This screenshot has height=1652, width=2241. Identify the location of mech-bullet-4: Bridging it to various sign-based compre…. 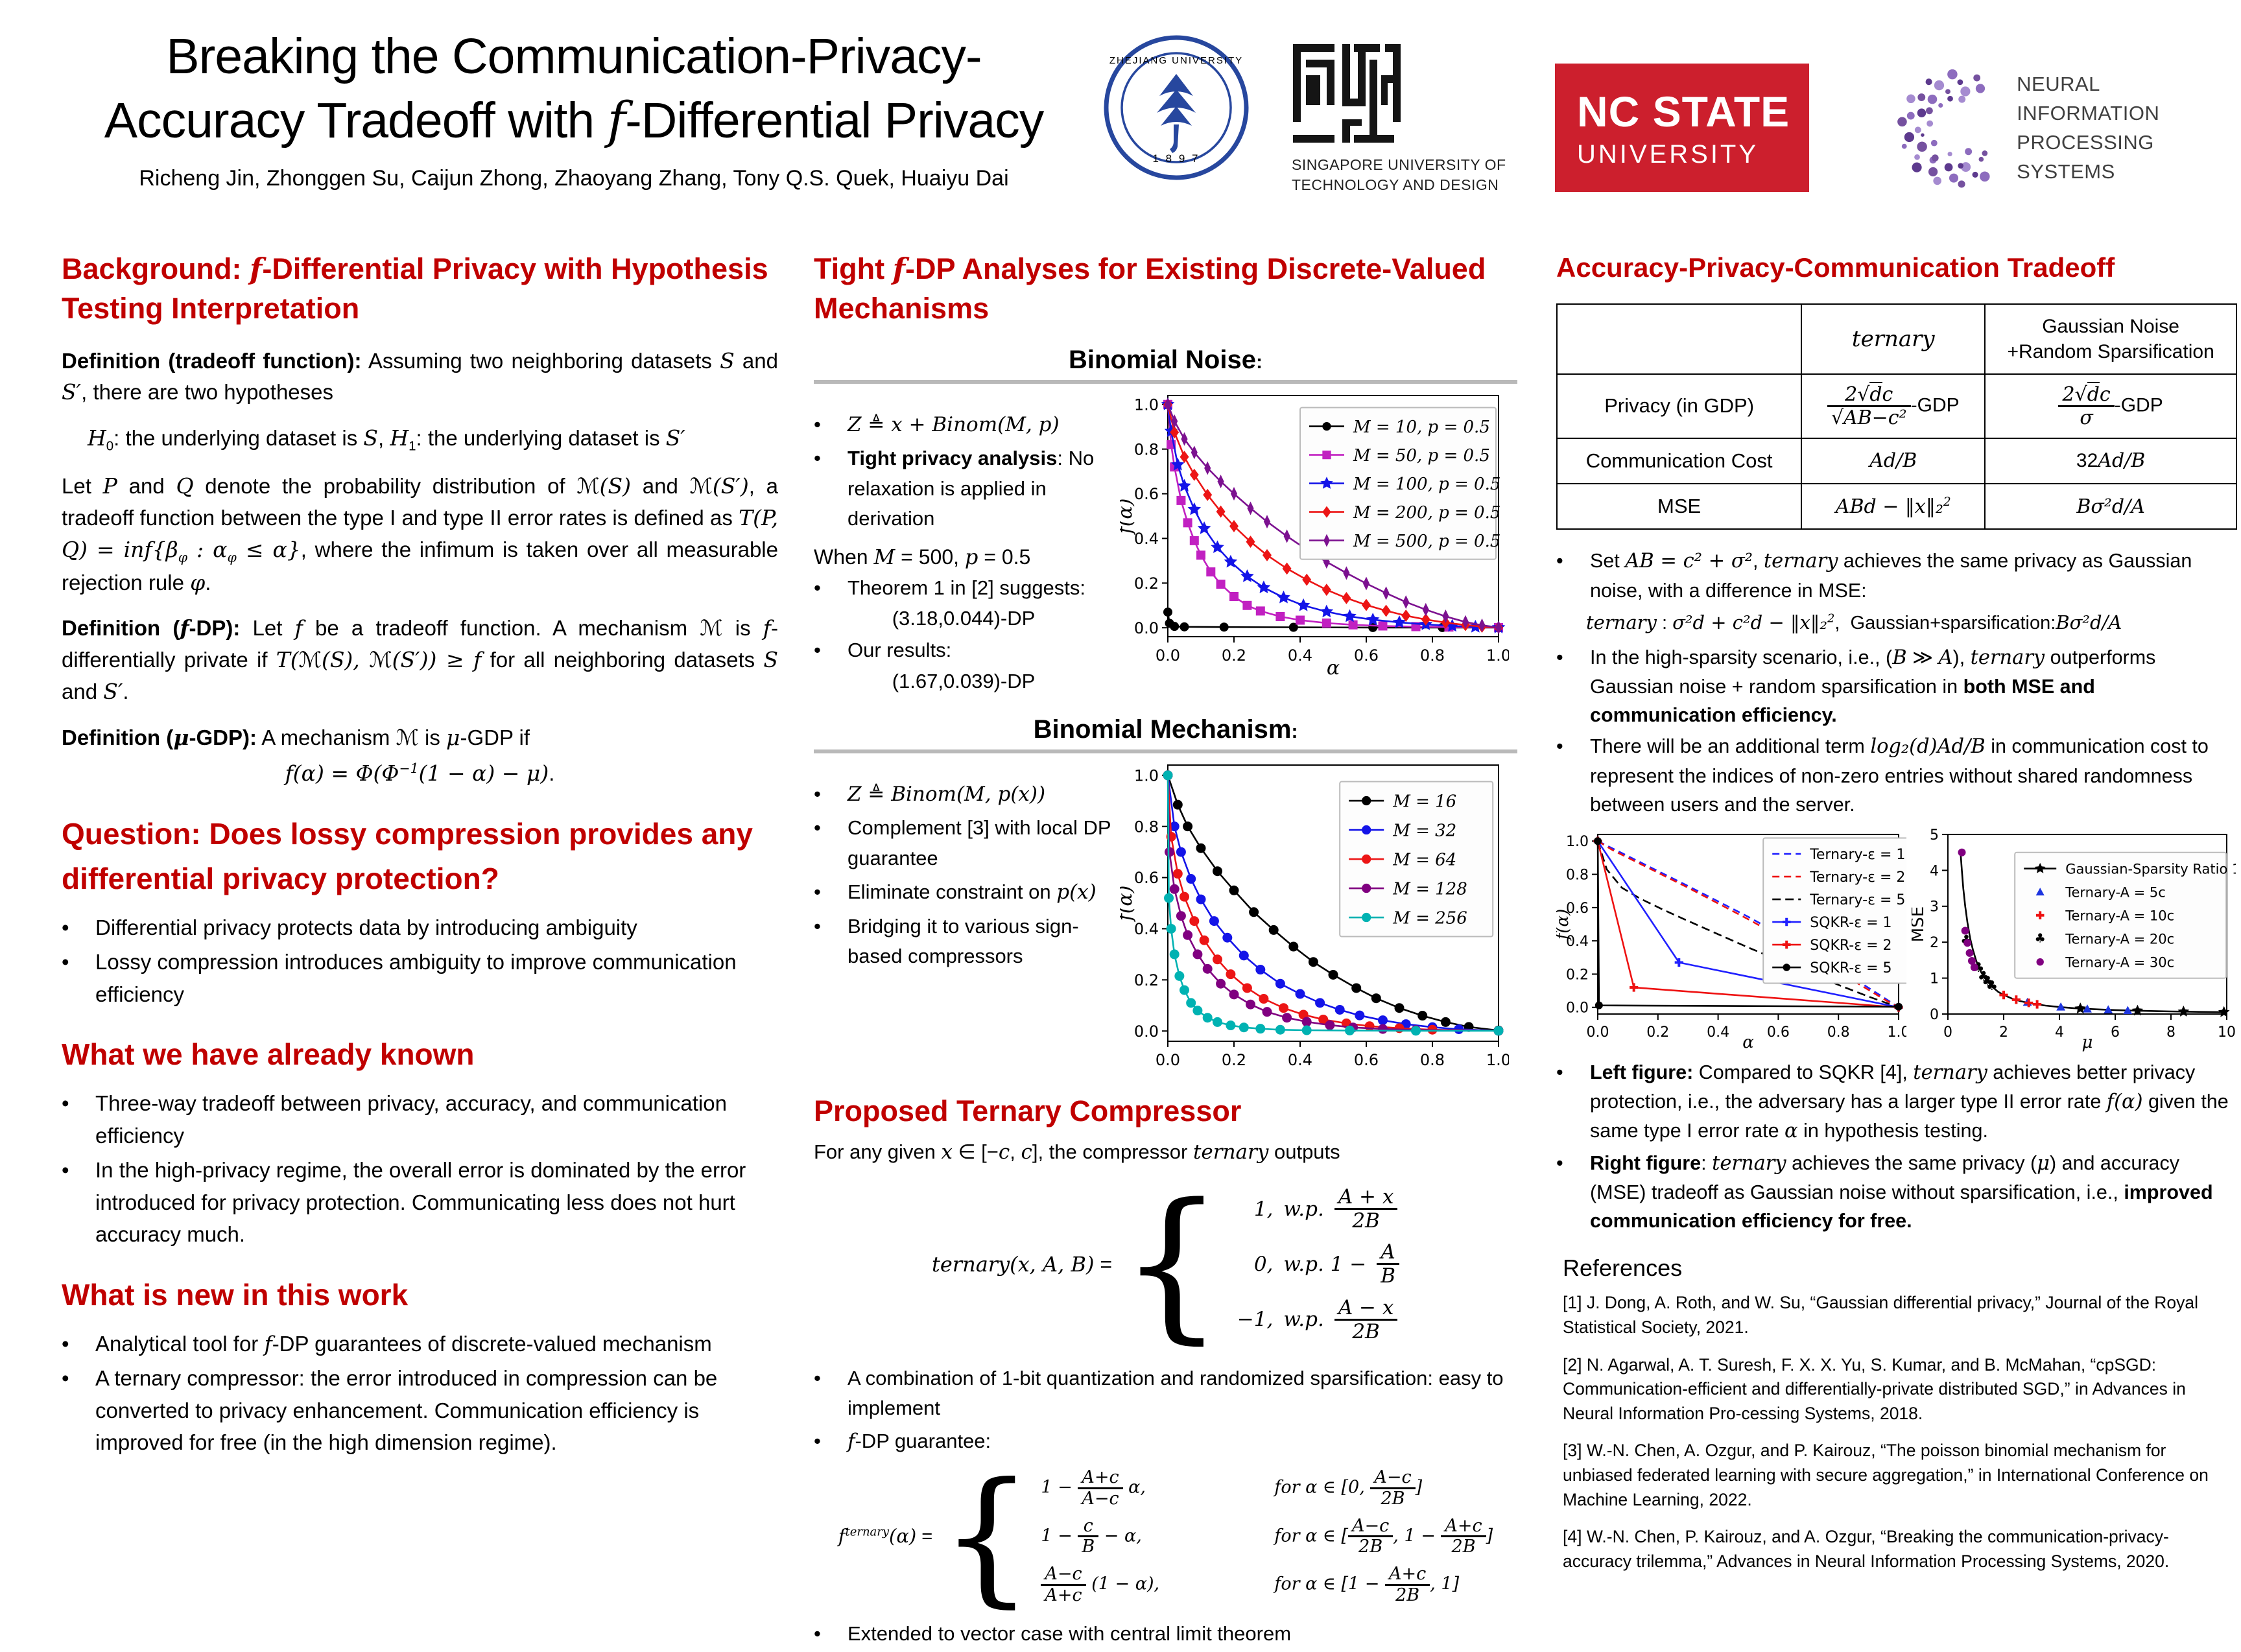
(964, 942).